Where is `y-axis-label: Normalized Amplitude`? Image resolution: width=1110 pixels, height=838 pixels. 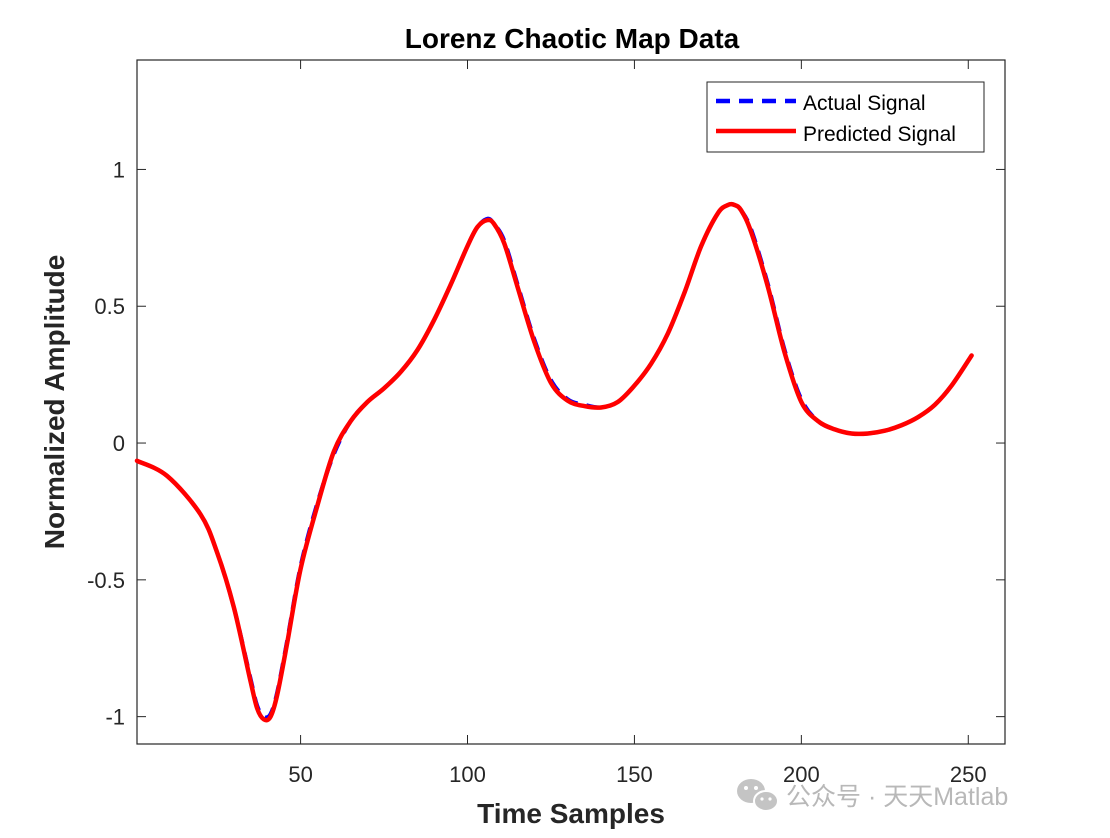 y-axis-label: Normalized Amplitude is located at coordinates (54, 402).